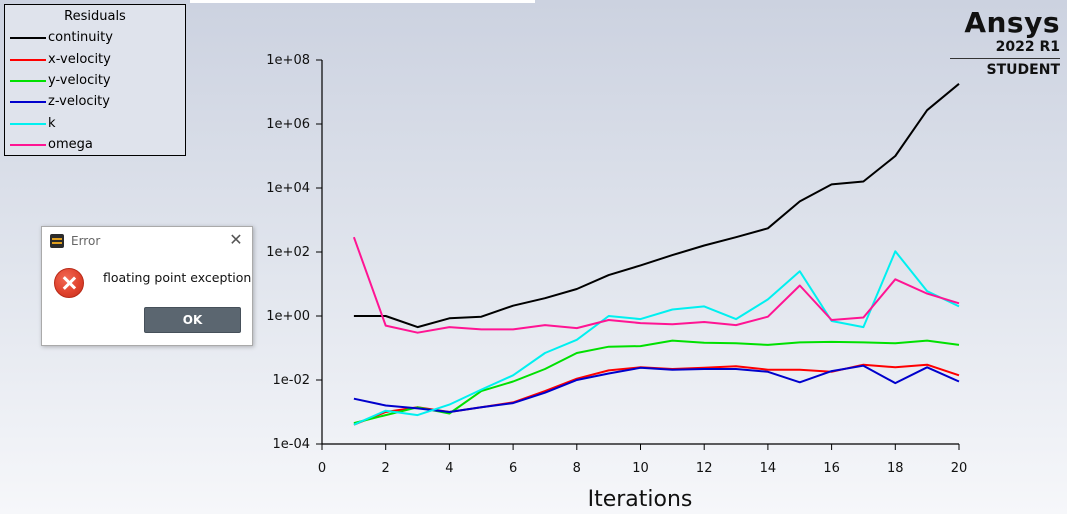 The width and height of the screenshot is (1067, 514). I want to click on series-line-y-velocity, so click(656, 382).